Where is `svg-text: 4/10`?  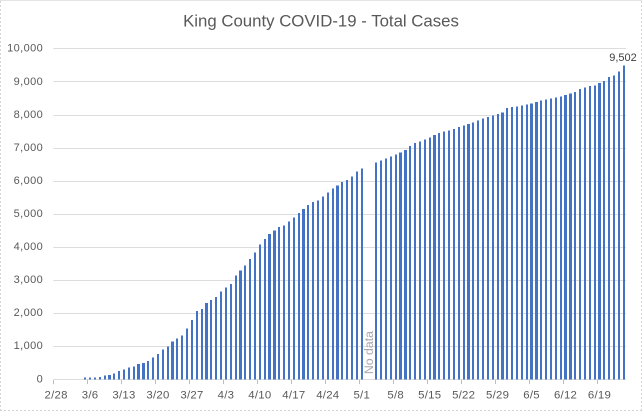 svg-text: 4/10 is located at coordinates (259, 395).